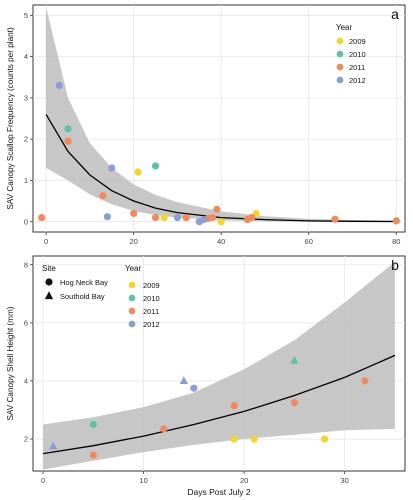 The height and width of the screenshot is (500, 413). What do you see at coordinates (26, 264) in the screenshot?
I see `y-tick-label: 8` at bounding box center [26, 264].